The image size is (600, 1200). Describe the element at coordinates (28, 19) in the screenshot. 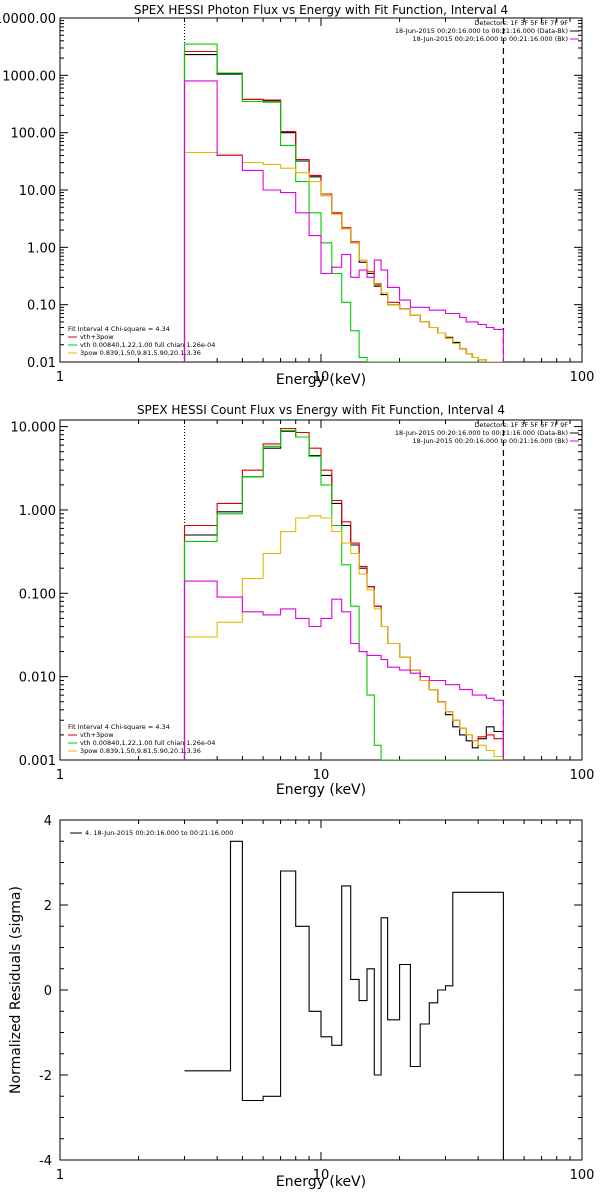

I see `y-tick-label: 10000.00` at that location.